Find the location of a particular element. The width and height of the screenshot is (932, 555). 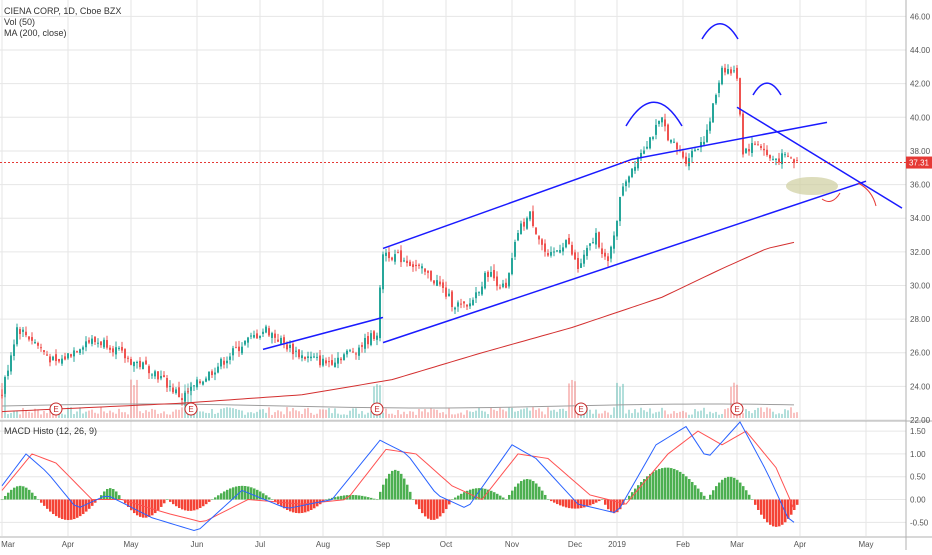

x-tick-label: Apr is located at coordinates (800, 544).